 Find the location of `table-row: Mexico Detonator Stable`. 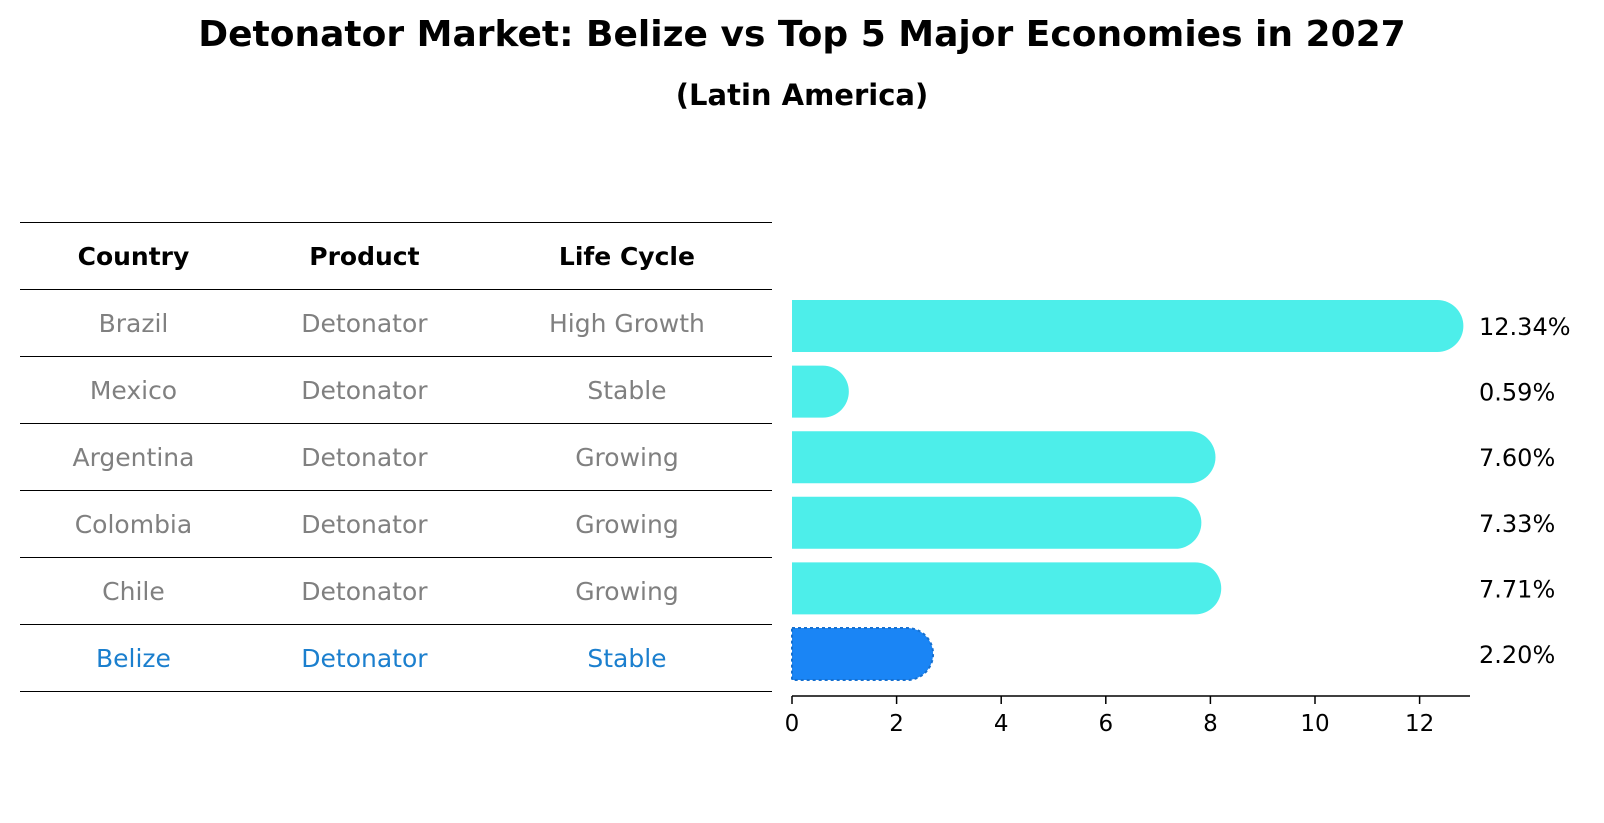

table-row: Mexico Detonator Stable is located at coordinates (396, 390).